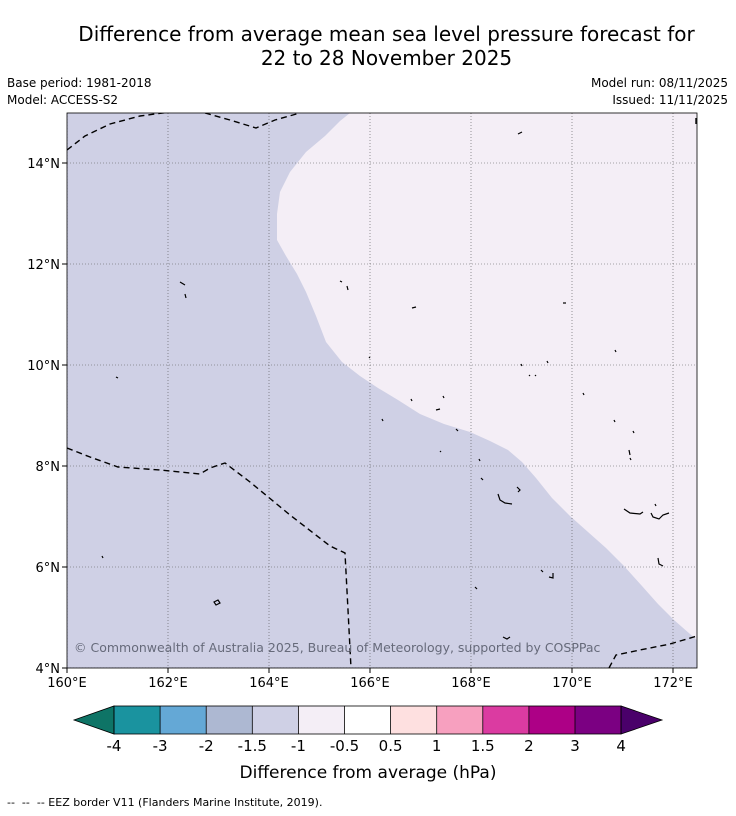  What do you see at coordinates (368, 773) in the screenshot?
I see `colorbar-title: Difference from average (hPa)` at bounding box center [368, 773].